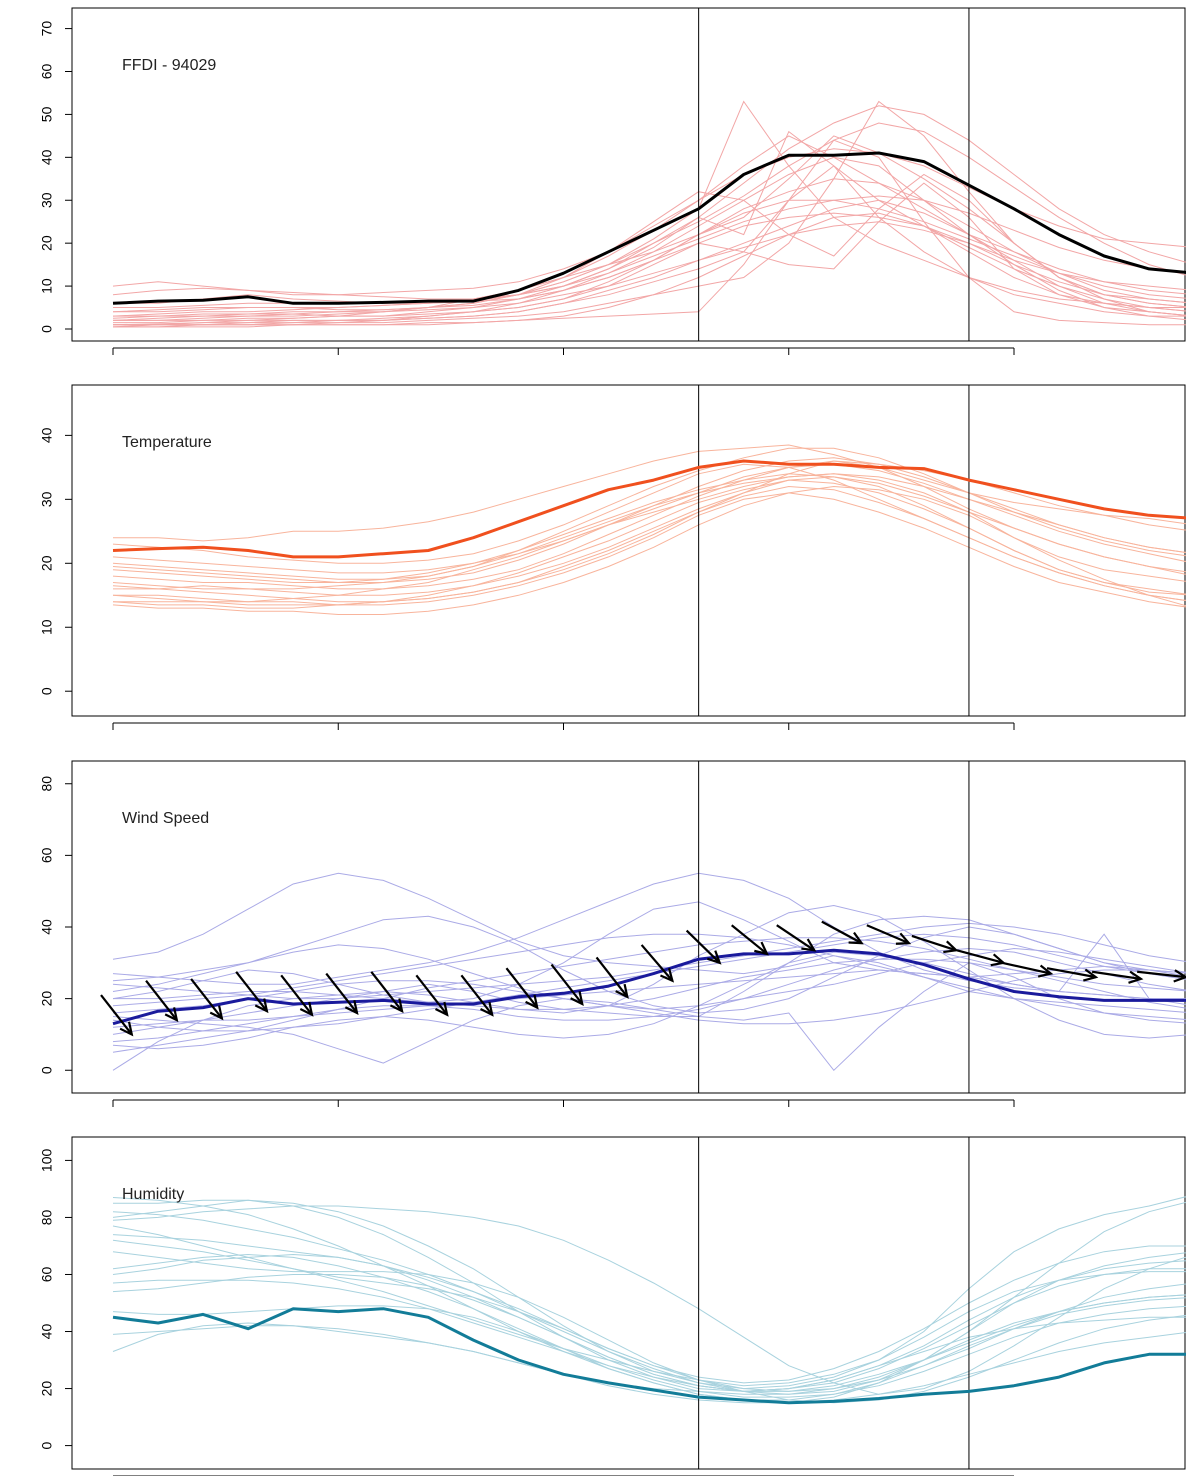  What do you see at coordinates (47, 243) in the screenshot?
I see `ffdi-y-tick-label: 20` at bounding box center [47, 243].